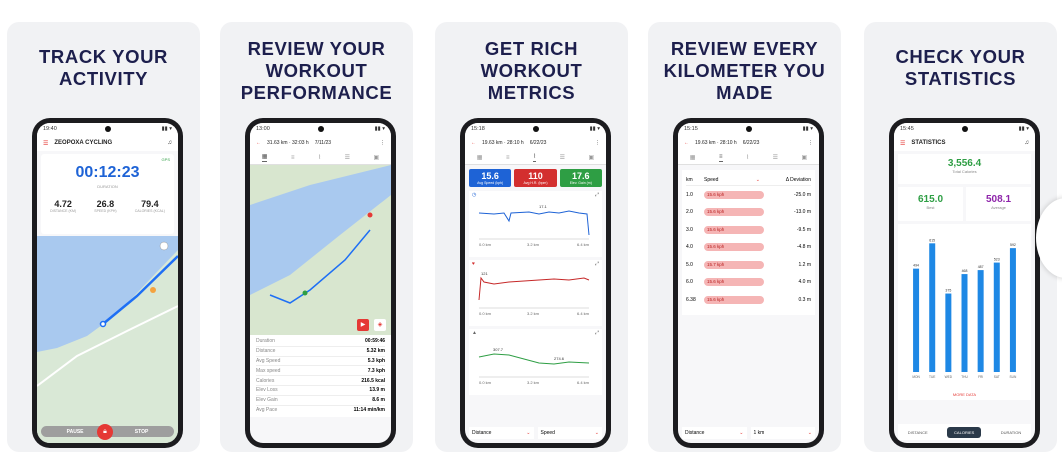  What do you see at coordinates (380, 325) in the screenshot?
I see `layers-icon: ◈` at bounding box center [380, 325].